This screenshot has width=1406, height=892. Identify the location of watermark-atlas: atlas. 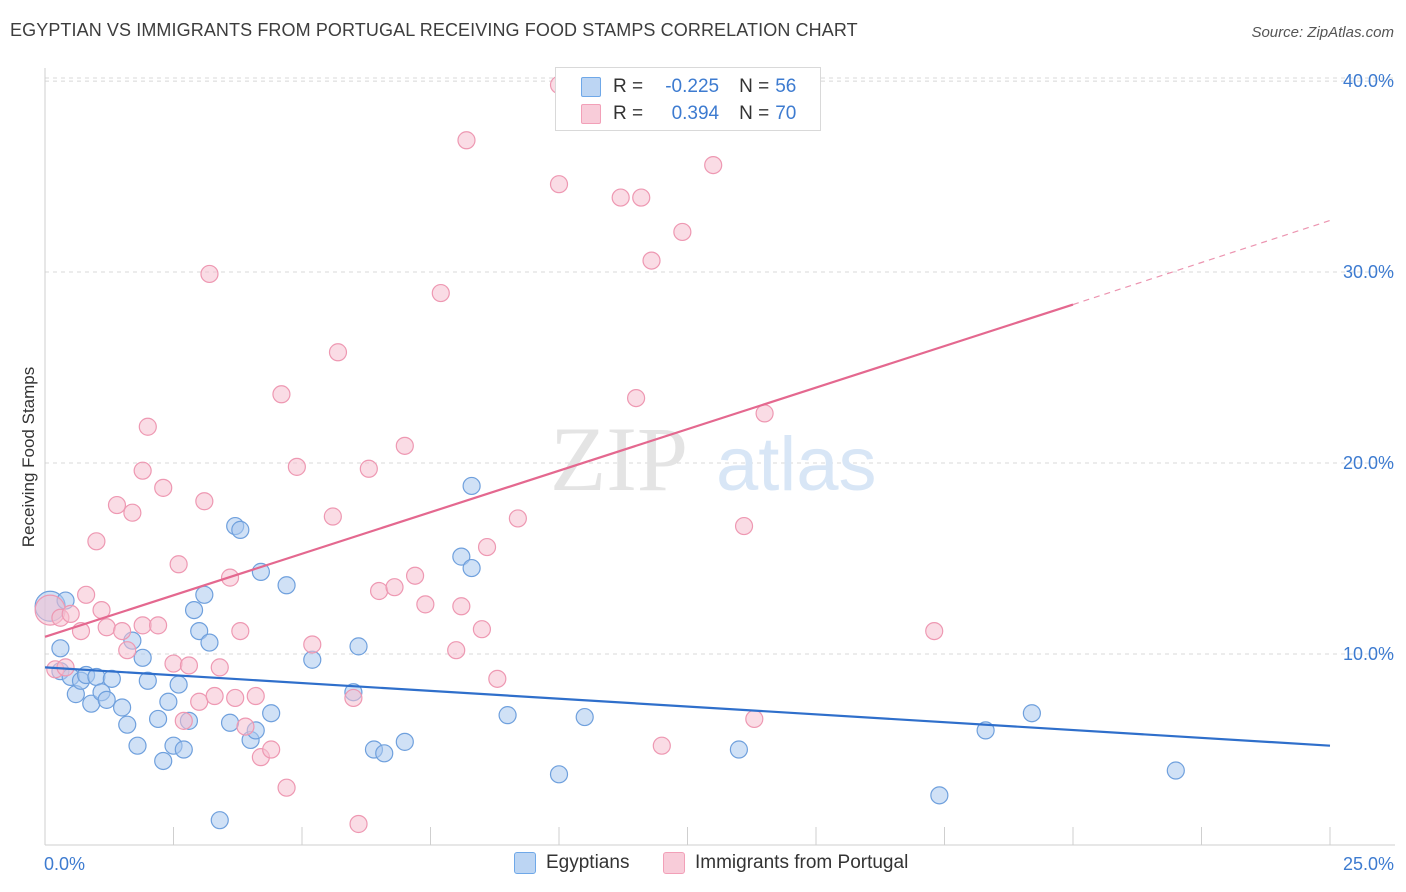
(796, 464).